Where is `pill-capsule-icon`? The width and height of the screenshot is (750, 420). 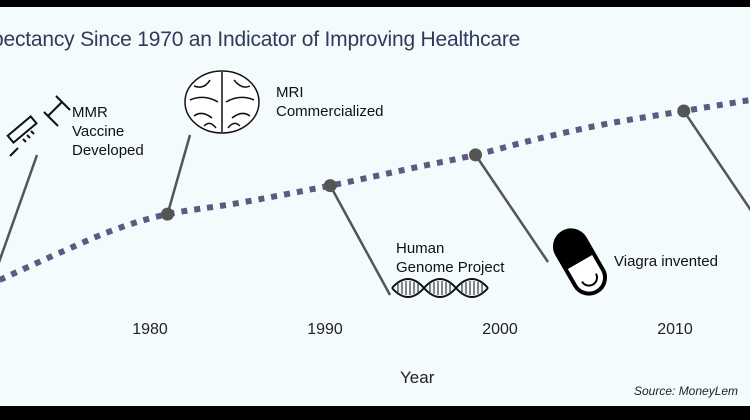
pill-capsule-icon is located at coordinates (580, 262).